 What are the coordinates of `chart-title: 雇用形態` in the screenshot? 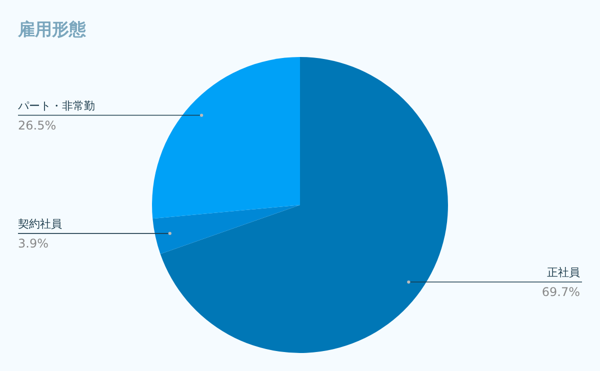 It's located at (52, 30).